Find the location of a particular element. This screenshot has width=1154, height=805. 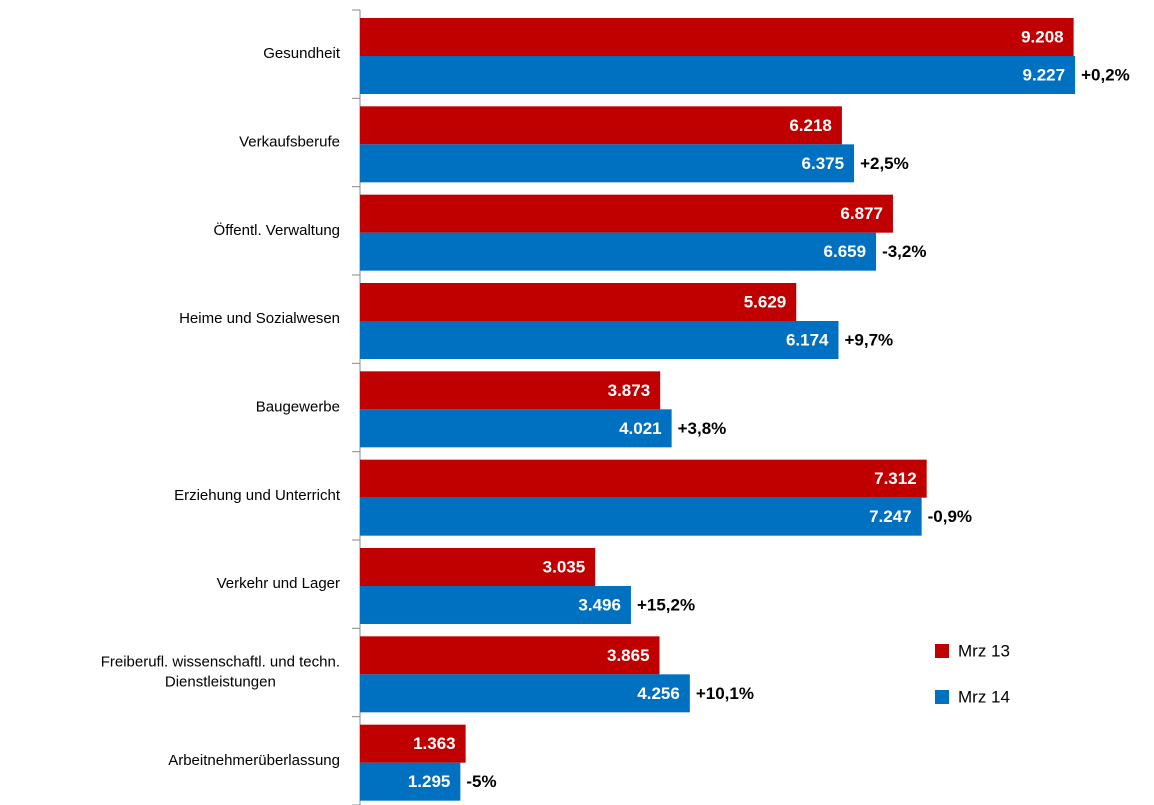

change-annotation: -5% is located at coordinates (481, 781).